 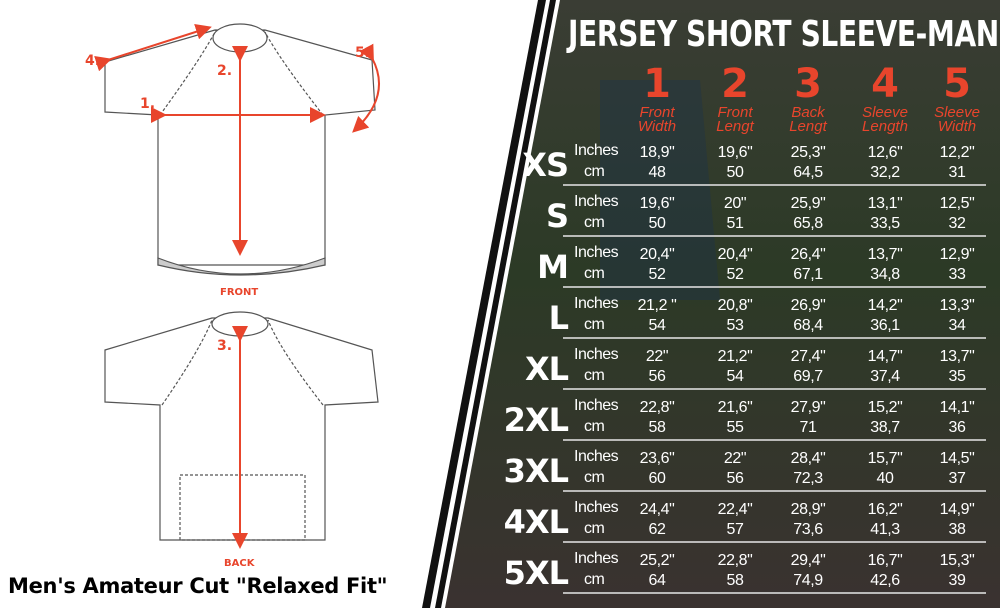 I want to click on value-inches: 23,6", so click(x=657, y=458).